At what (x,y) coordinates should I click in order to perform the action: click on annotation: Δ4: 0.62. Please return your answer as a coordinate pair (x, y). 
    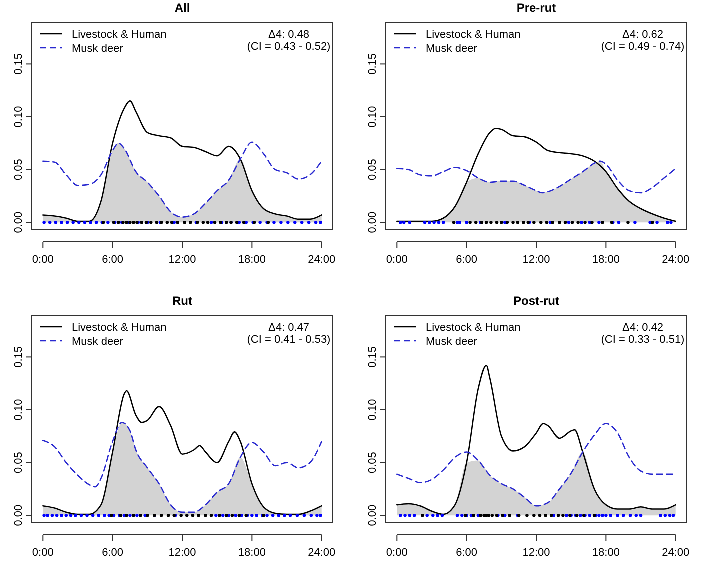
    Looking at the image, I should click on (643, 35).